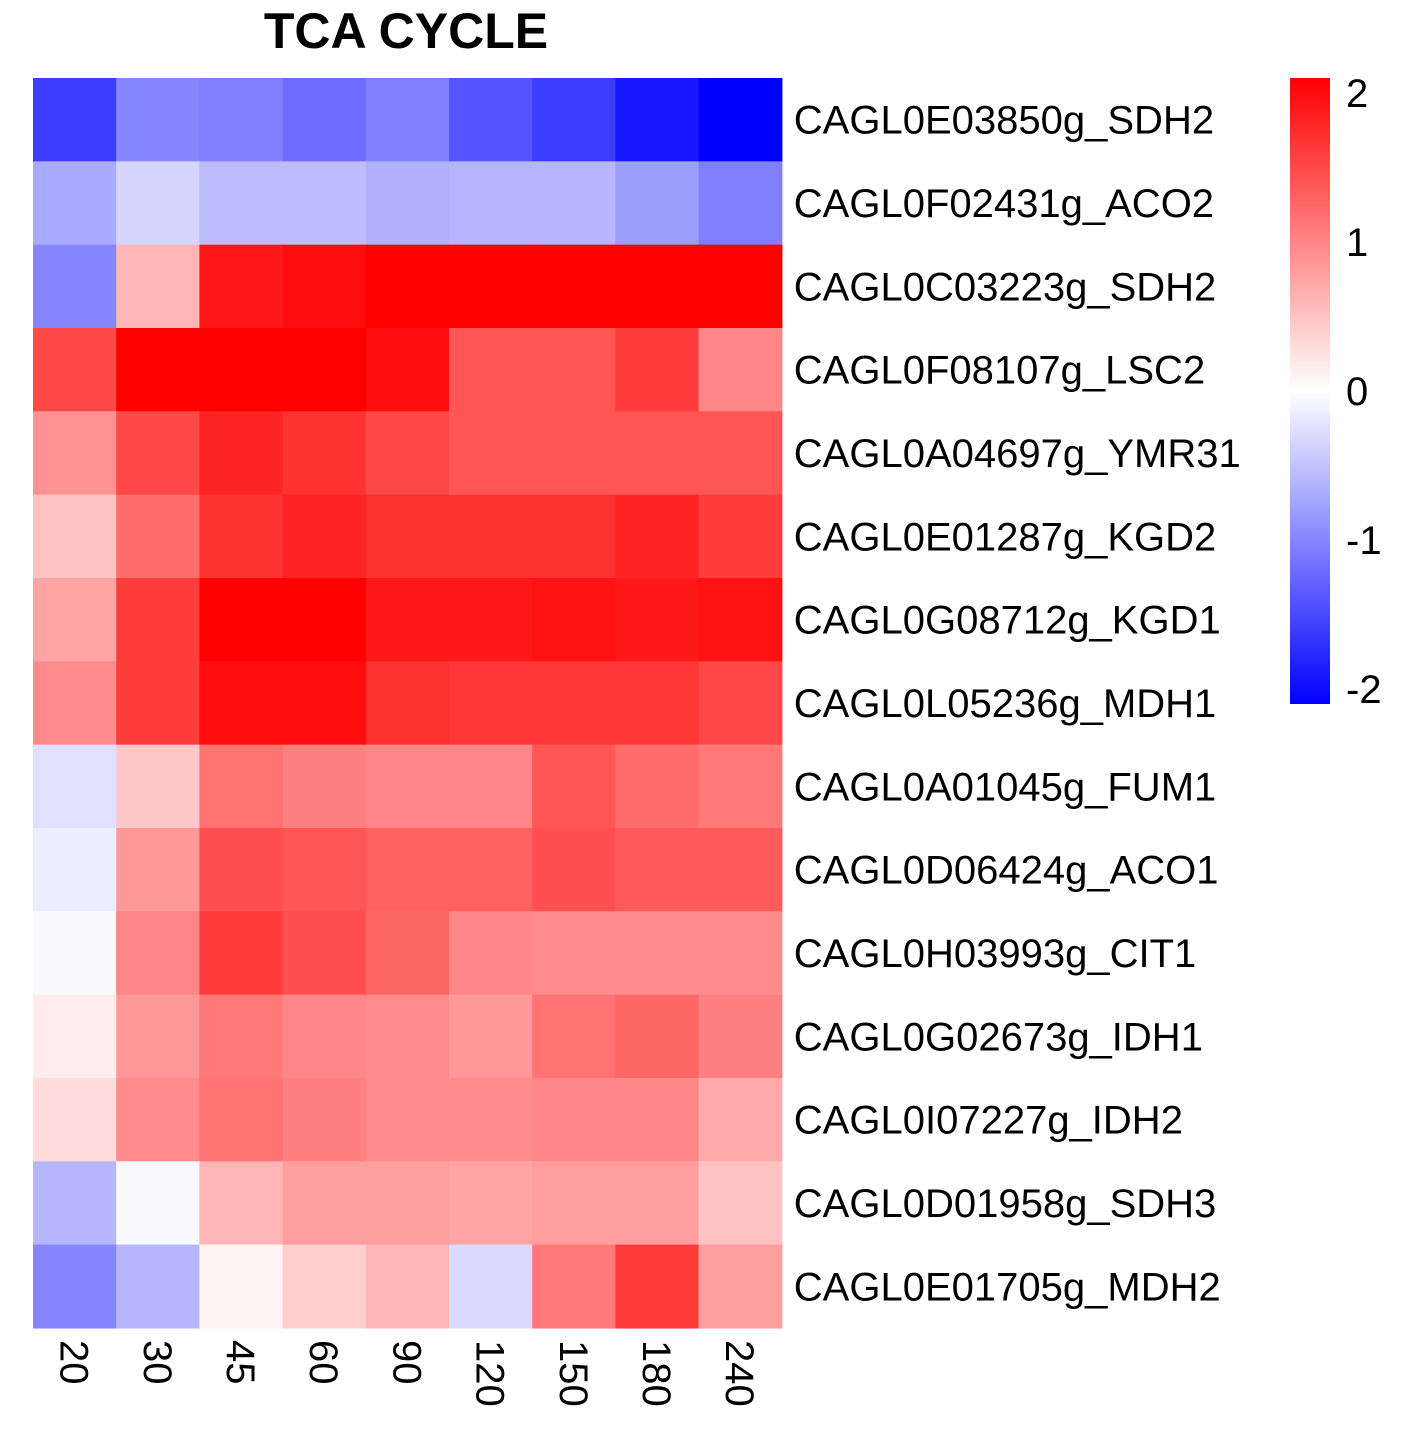  What do you see at coordinates (1364, 541) in the screenshot?
I see `legend-tick-label: -1` at bounding box center [1364, 541].